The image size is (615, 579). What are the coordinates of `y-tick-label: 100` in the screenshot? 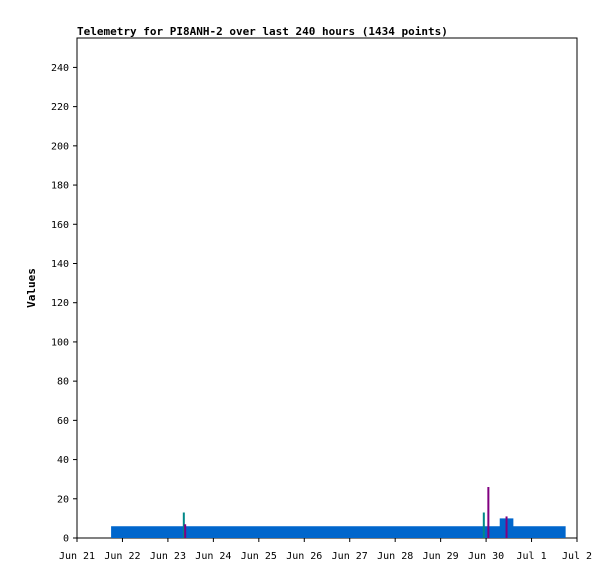 It's located at (60, 342).